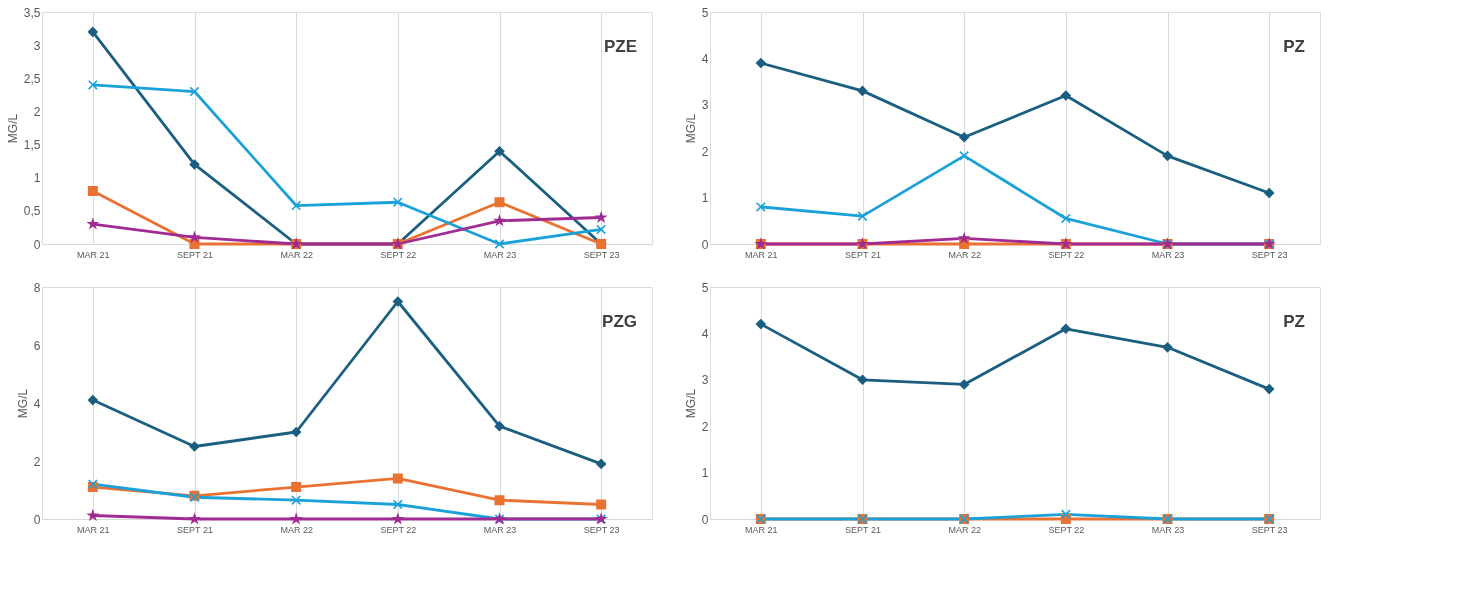 Image resolution: width=1484 pixels, height=599 pixels. I want to click on text: PZG, so click(619, 321).